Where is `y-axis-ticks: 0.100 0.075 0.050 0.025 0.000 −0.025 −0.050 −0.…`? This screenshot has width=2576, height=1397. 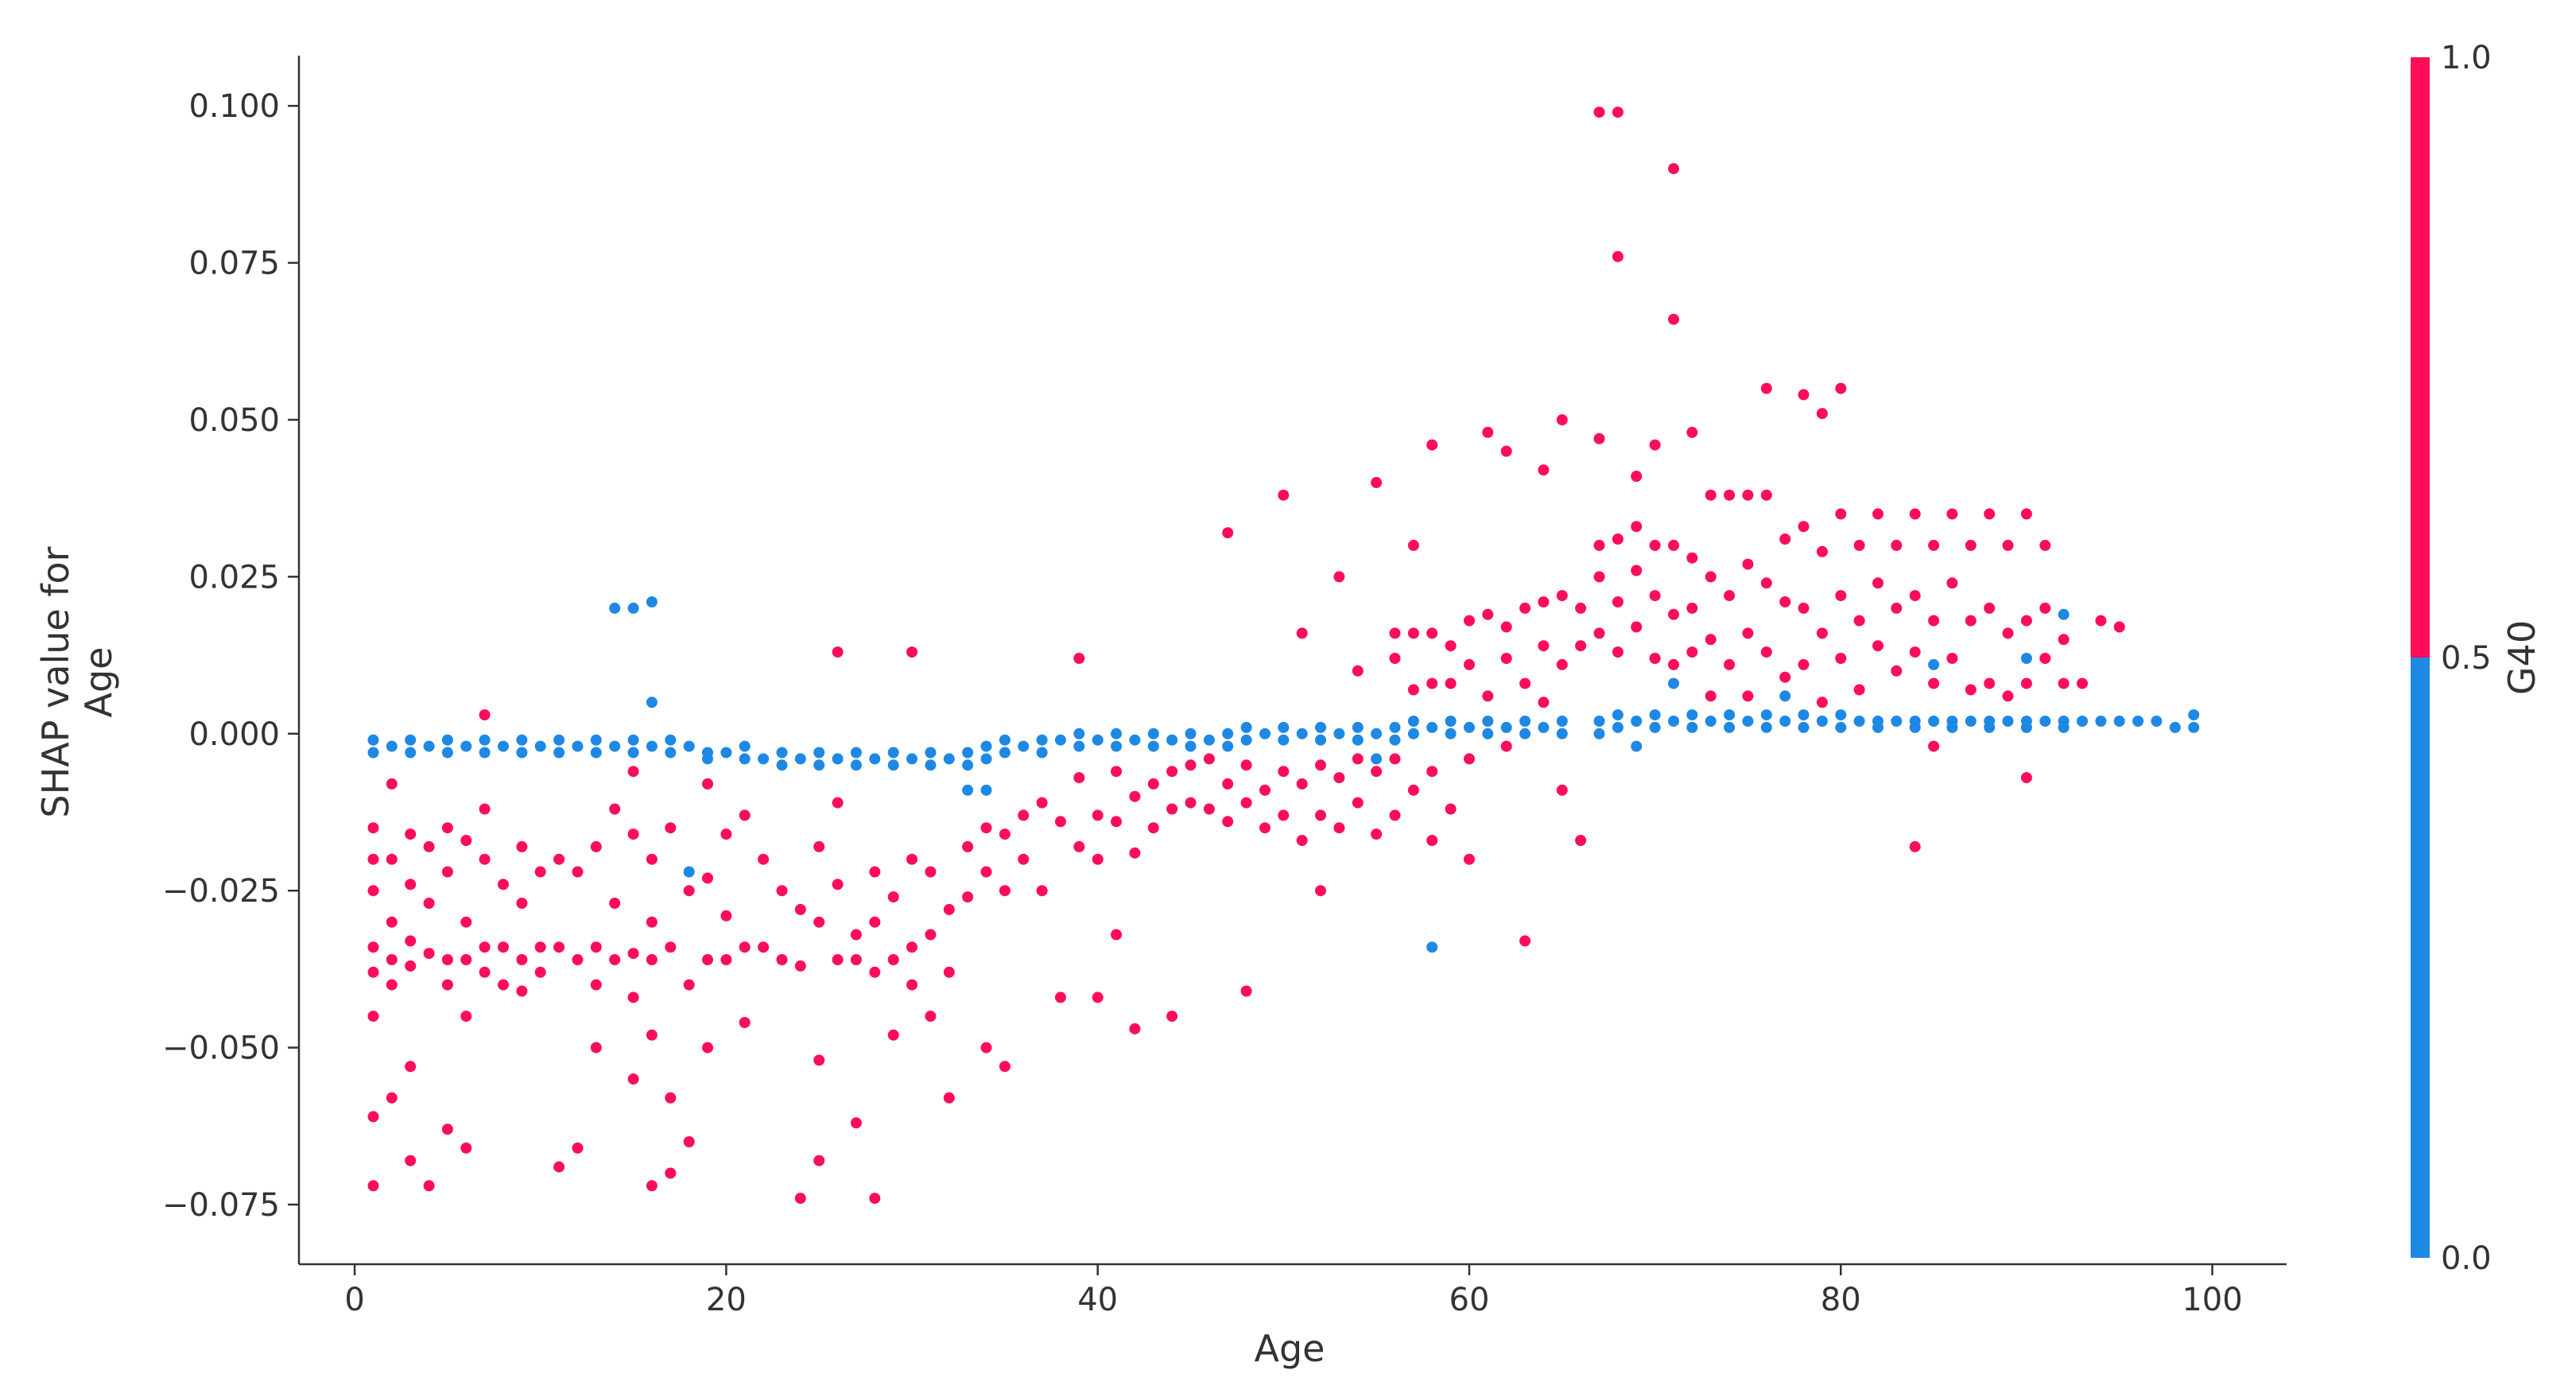
y-axis-ticks: 0.100 0.075 0.050 0.025 0.000 −0.025 −0.050 −0.… is located at coordinates (230, 656).